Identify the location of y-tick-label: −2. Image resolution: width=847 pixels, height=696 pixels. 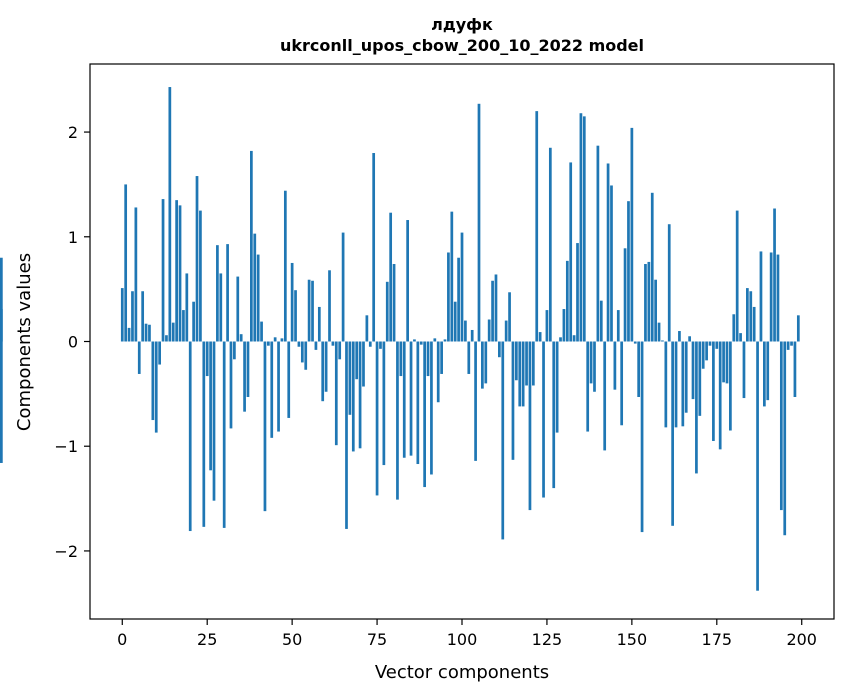
(66, 551).